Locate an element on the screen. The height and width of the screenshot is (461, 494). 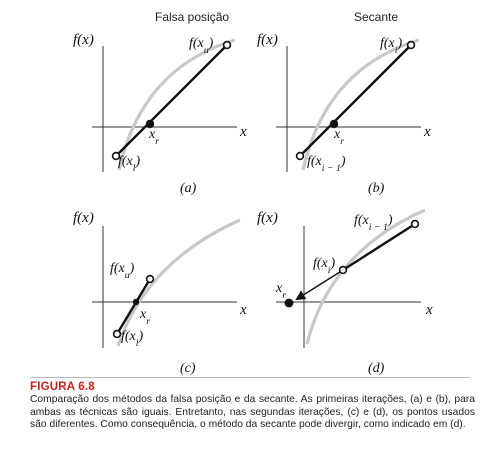
divergence-arrow is located at coordinates (319, 285).